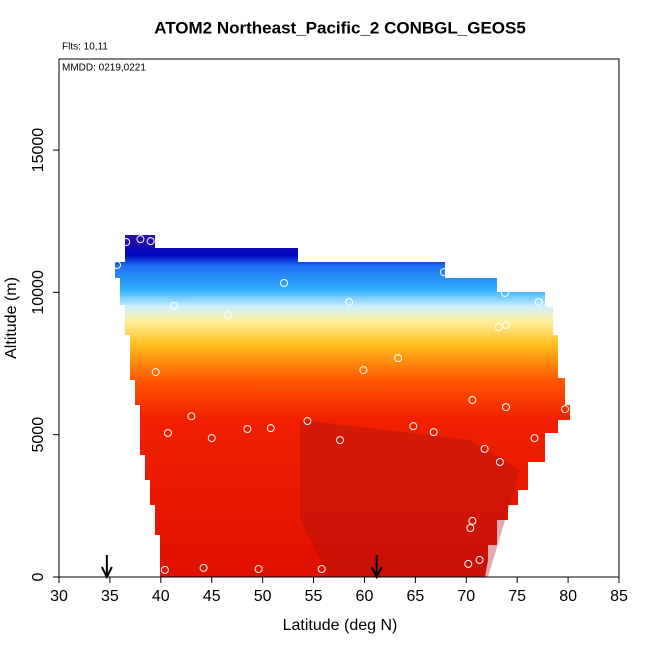 The image size is (650, 655). Describe the element at coordinates (466, 596) in the screenshot. I see `x-tick-label: 70` at that location.